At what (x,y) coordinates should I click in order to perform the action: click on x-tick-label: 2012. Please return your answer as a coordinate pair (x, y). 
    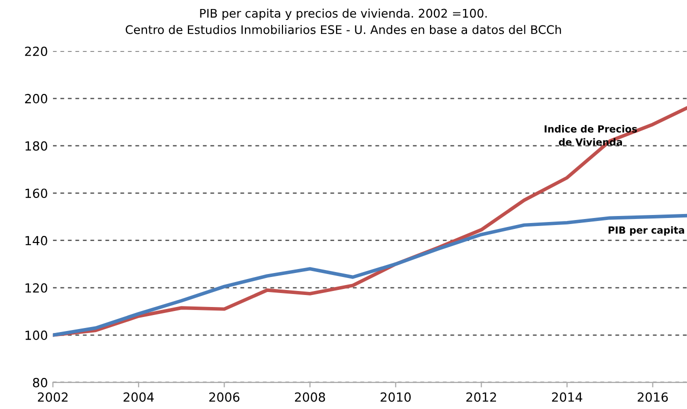
    Looking at the image, I should click on (481, 397).